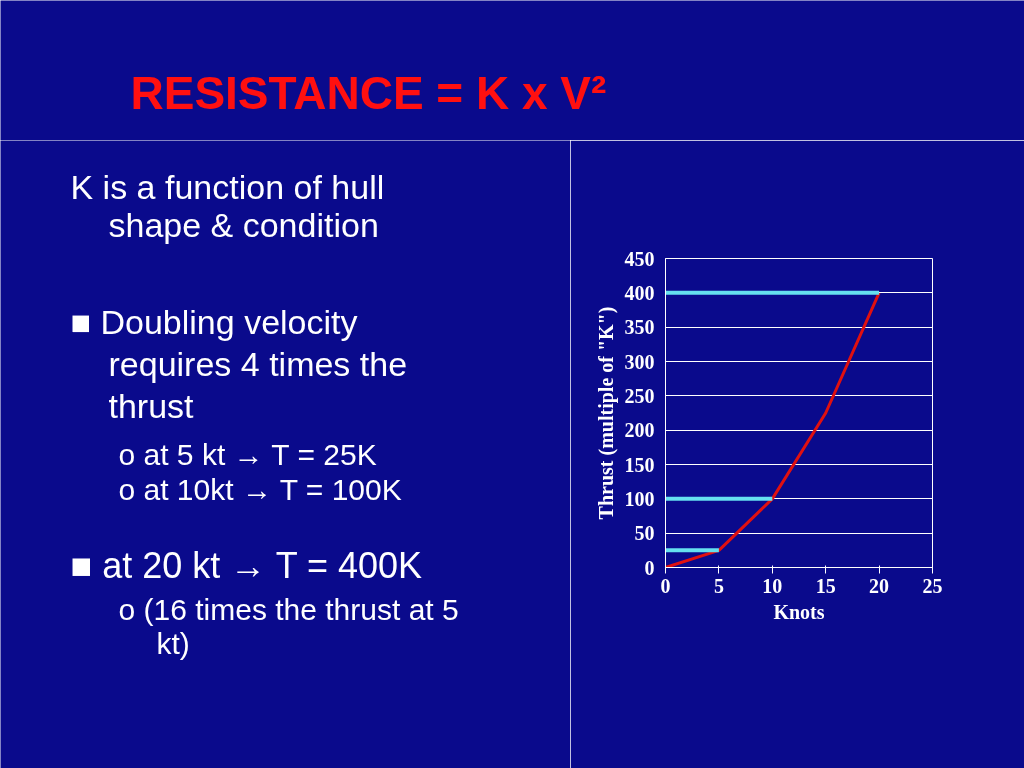  I want to click on y-tick-label: 250, so click(639, 395).